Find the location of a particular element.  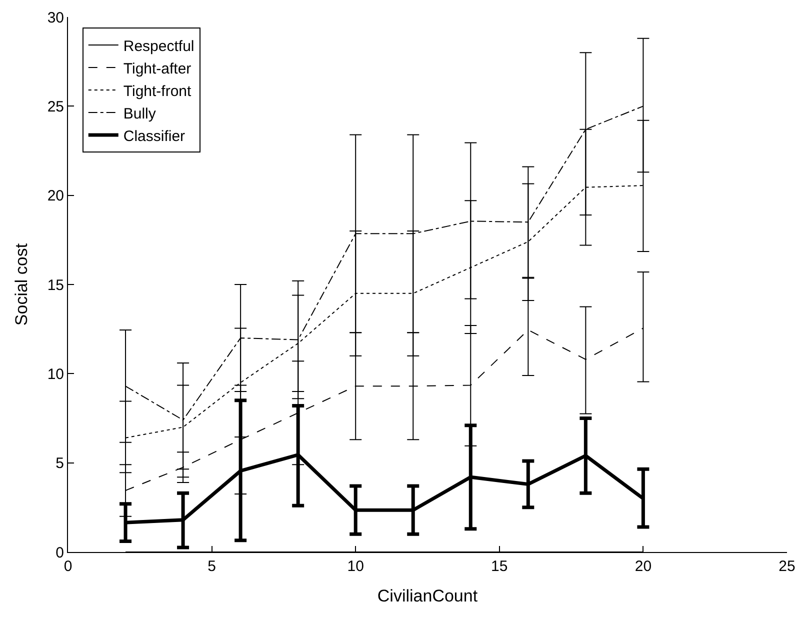

y-tick-label: 5 is located at coordinates (60, 463).